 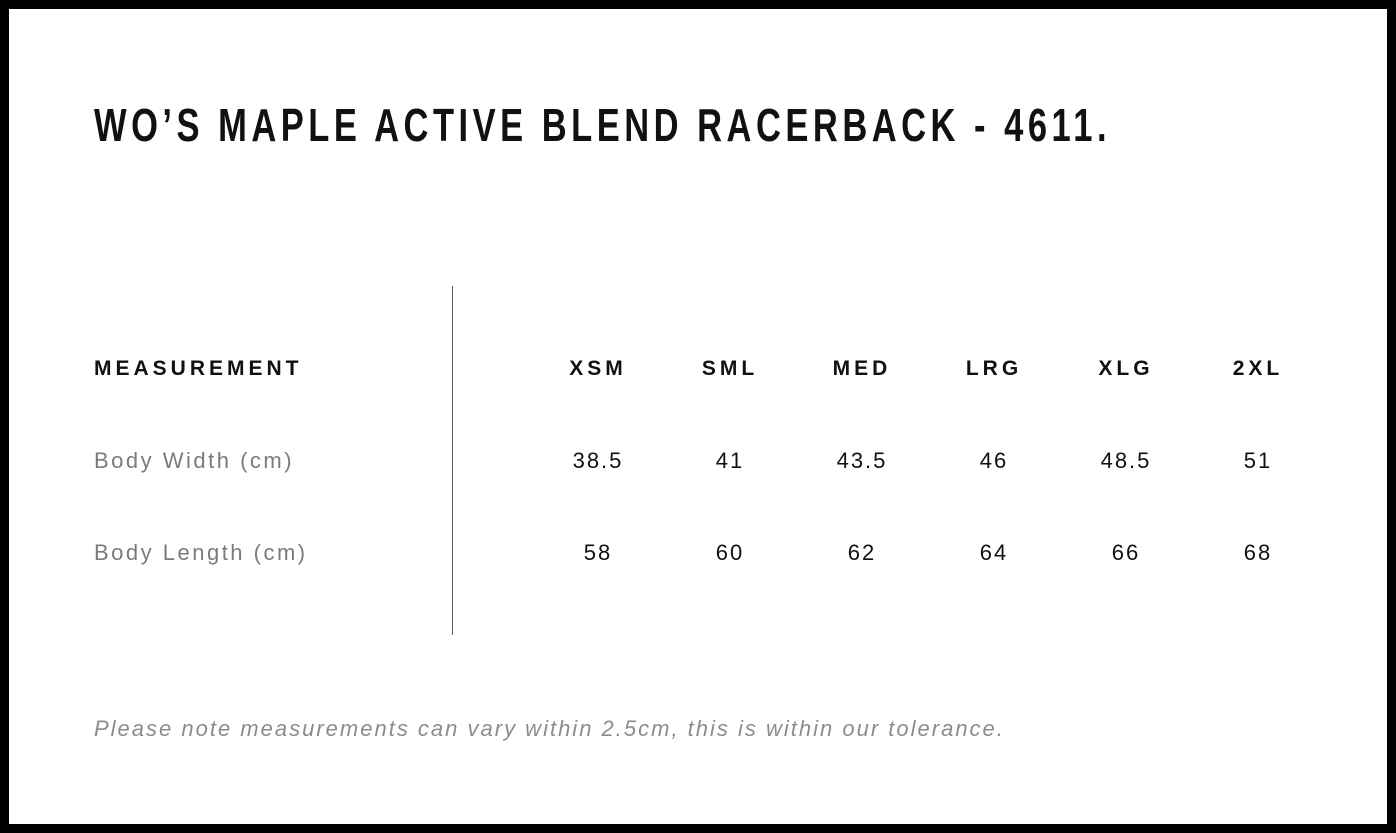 I want to click on table-cell-body-length-lrg: 64, so click(x=994, y=552).